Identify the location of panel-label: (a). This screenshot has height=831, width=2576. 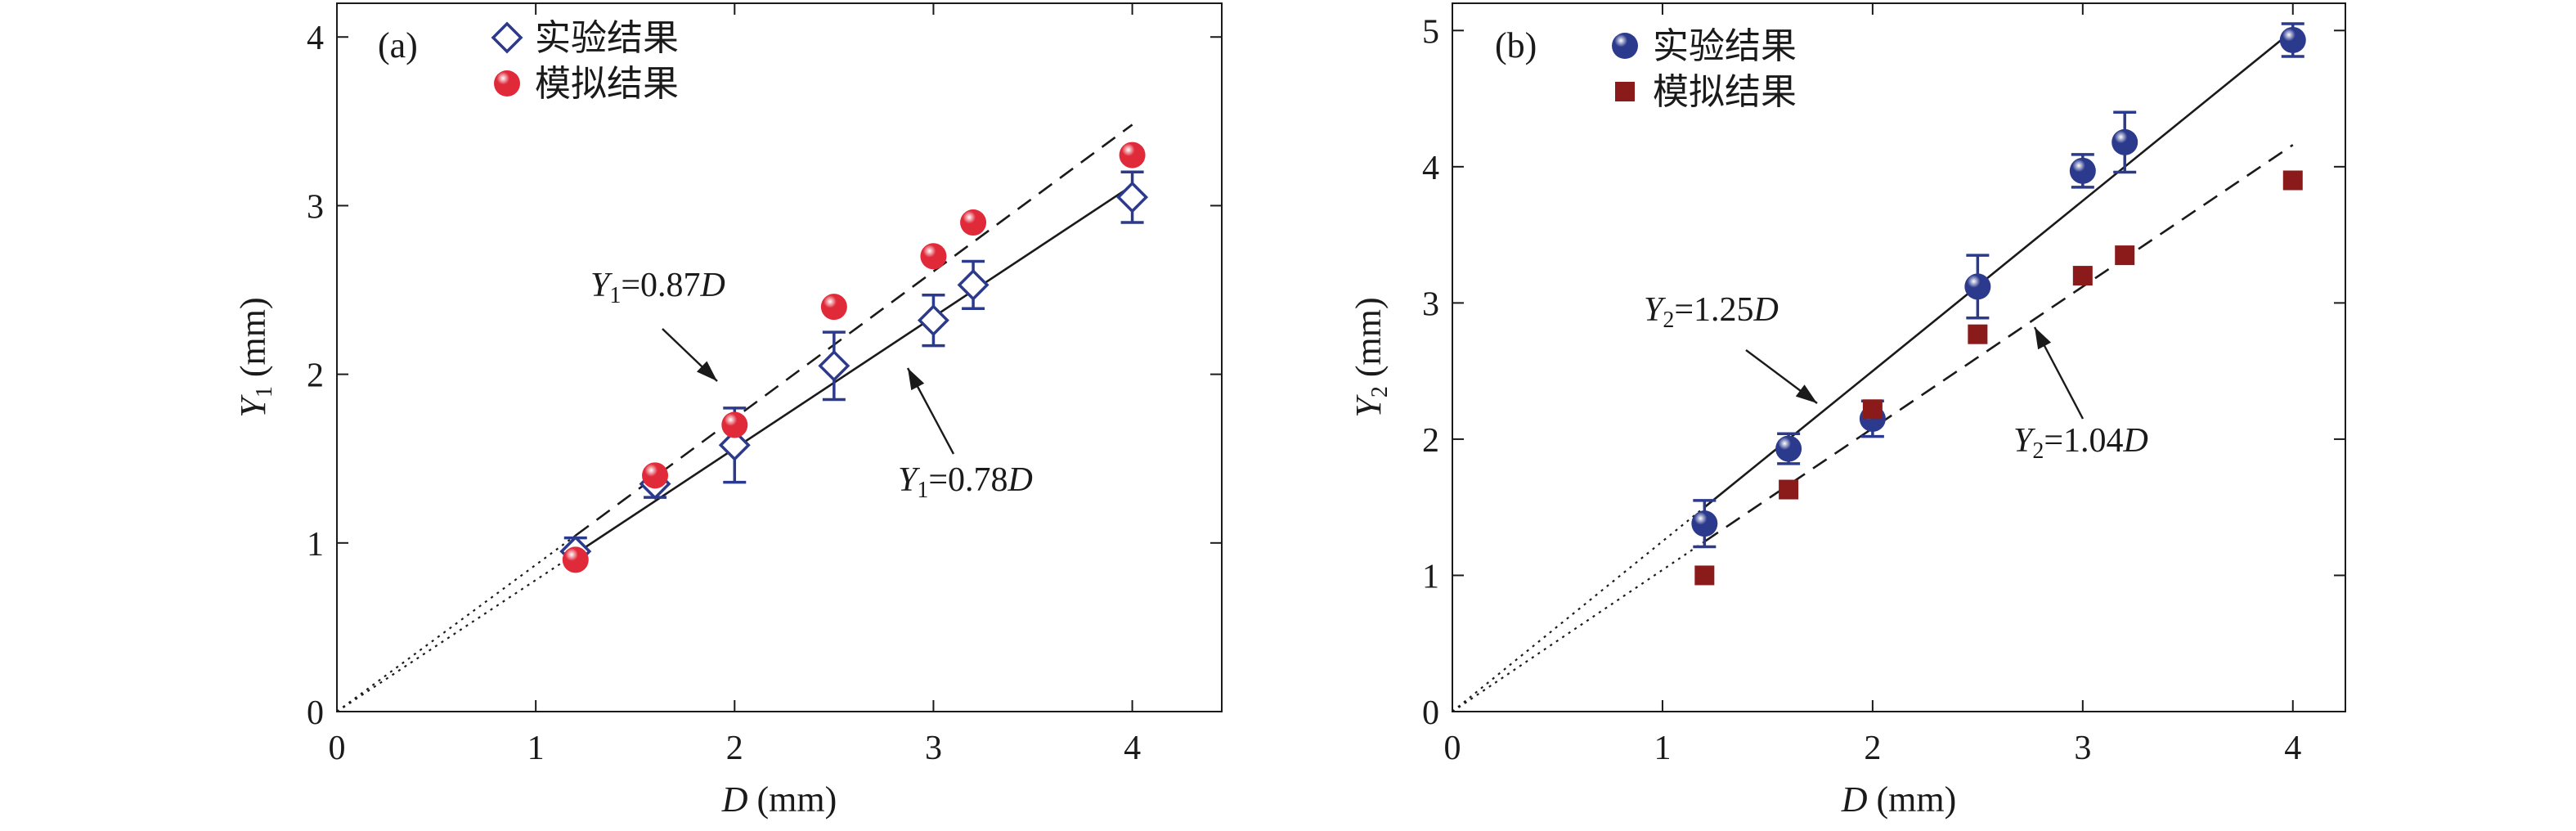
(398, 45).